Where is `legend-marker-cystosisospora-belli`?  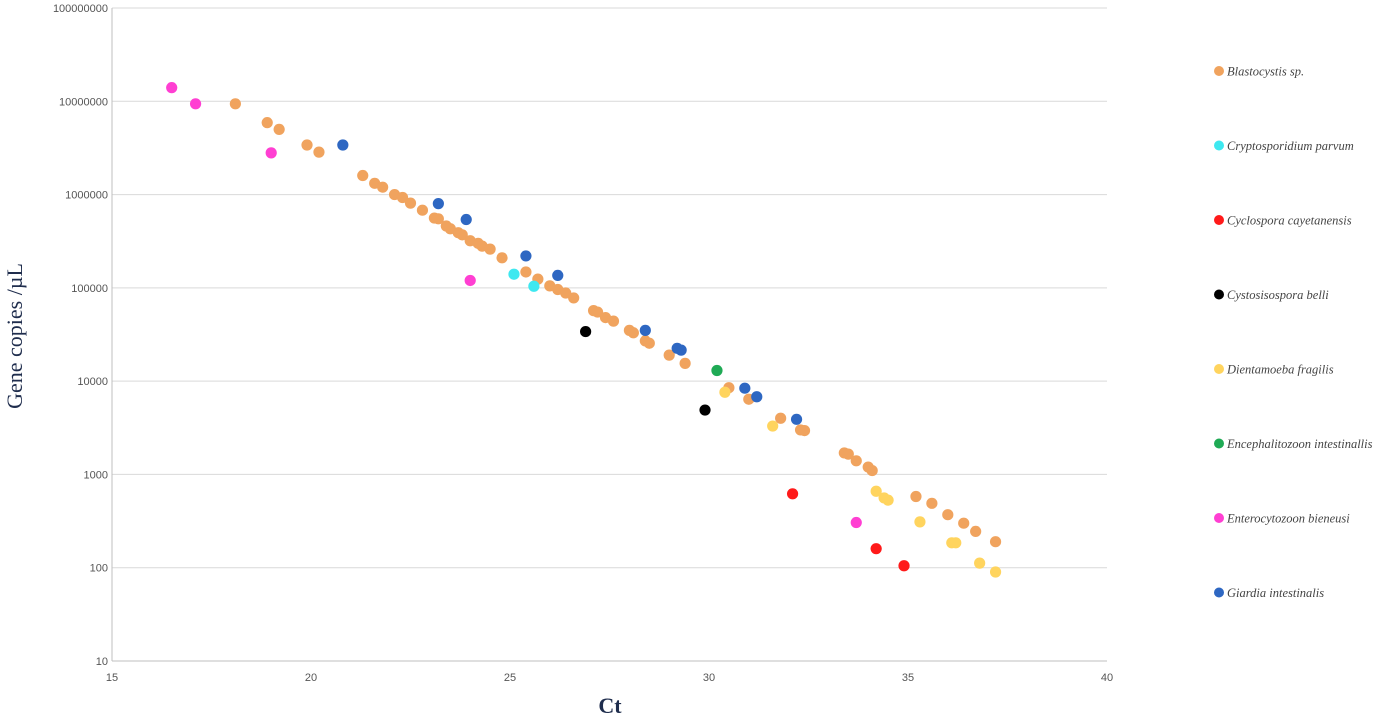
legend-marker-cystosisospora-belli is located at coordinates (1219, 294).